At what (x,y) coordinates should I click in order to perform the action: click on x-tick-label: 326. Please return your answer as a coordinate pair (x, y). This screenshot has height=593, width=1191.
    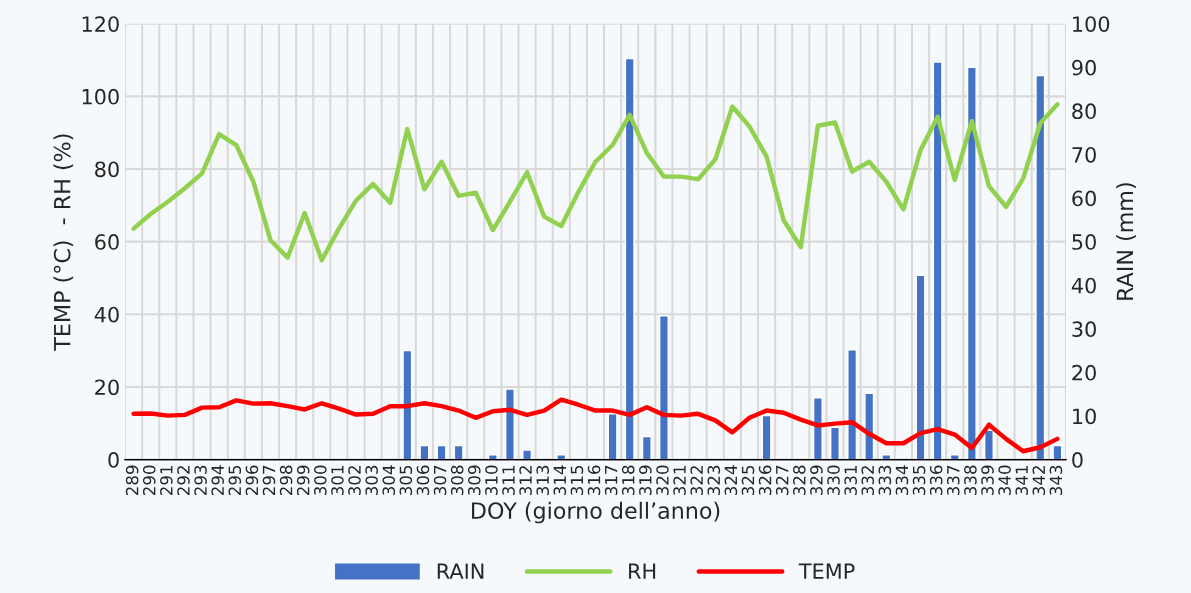
    Looking at the image, I should click on (765, 480).